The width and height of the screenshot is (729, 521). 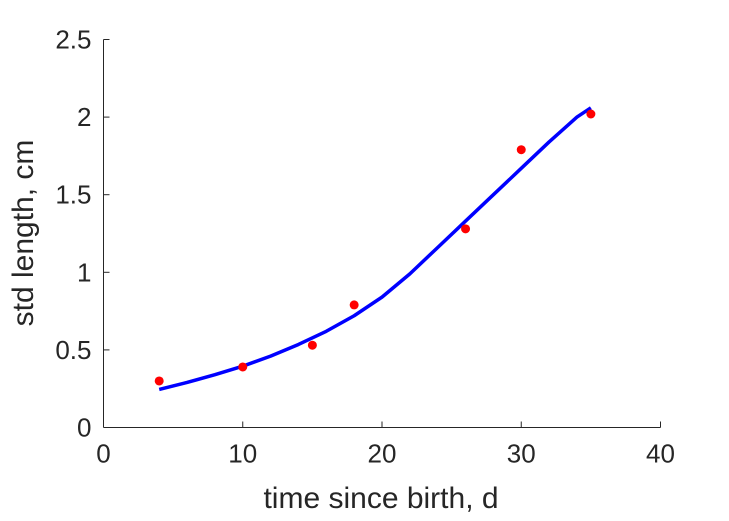 I want to click on x-tick-label: 40, so click(x=660, y=454).